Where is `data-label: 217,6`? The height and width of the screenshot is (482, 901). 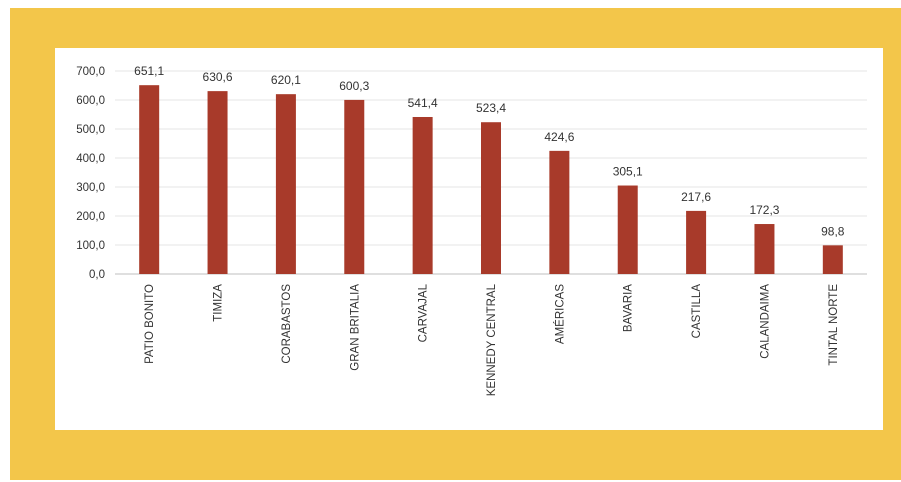 data-label: 217,6 is located at coordinates (696, 197).